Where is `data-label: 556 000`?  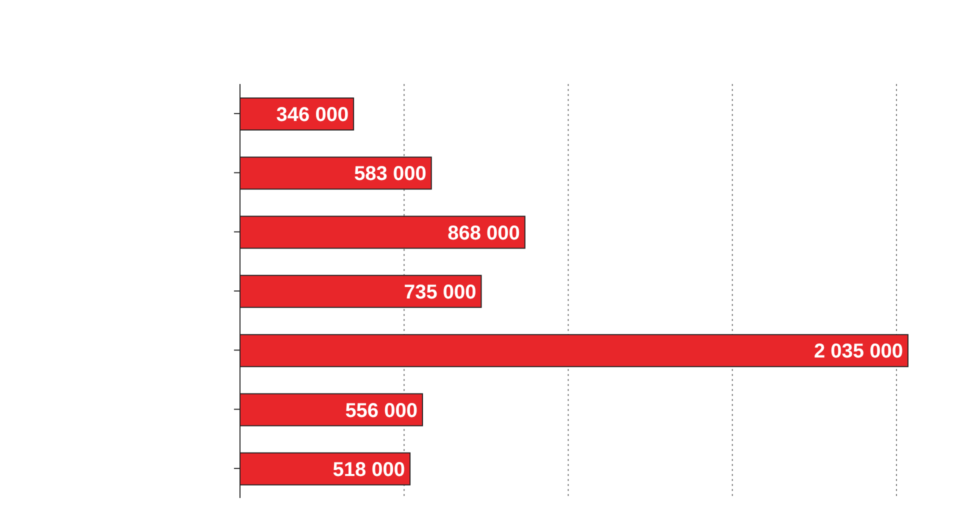
data-label: 556 000 is located at coordinates (381, 411).